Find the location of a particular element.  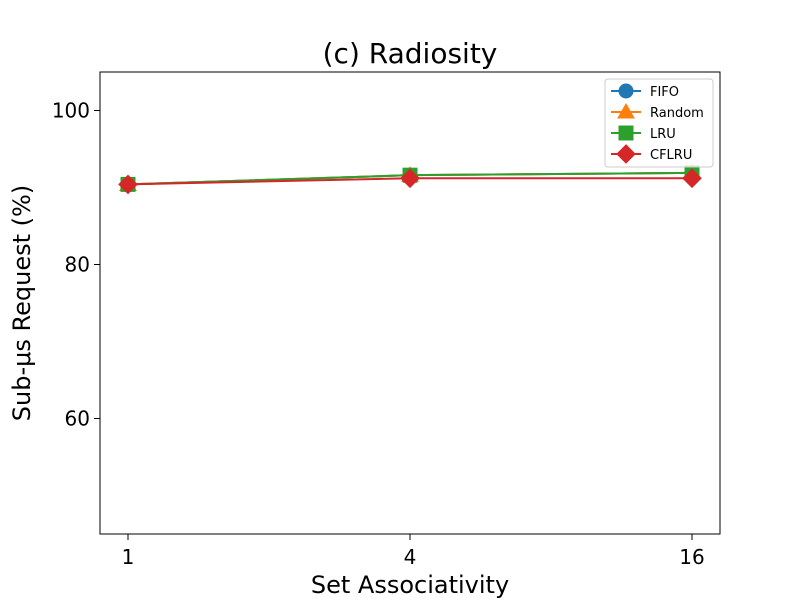

legend-item-fifo: FIFO is located at coordinates (645, 91).